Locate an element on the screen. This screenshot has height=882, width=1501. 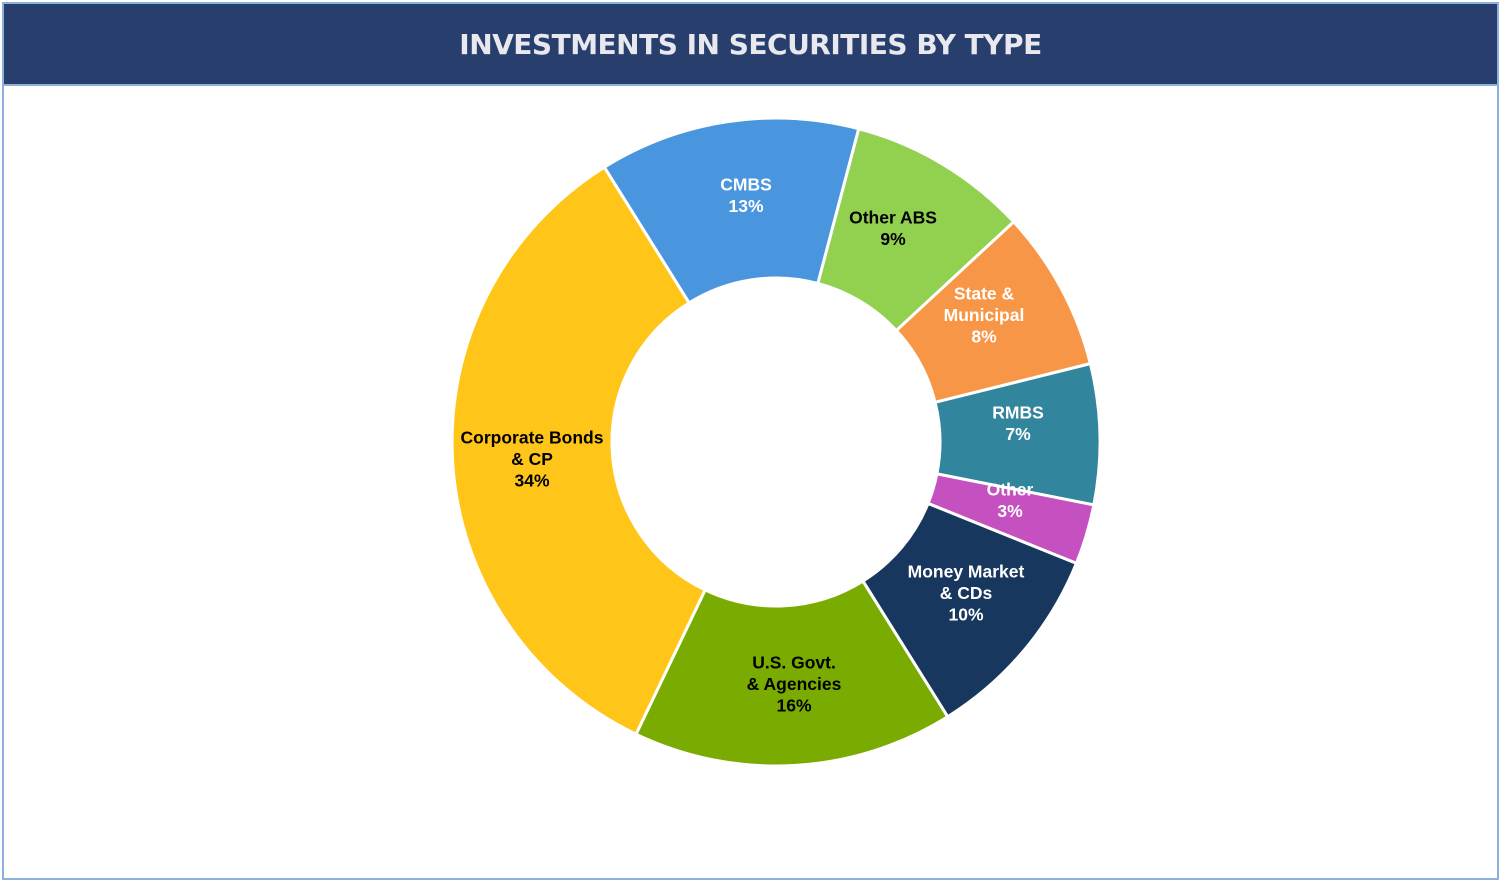
data-label-category: Corporate Bonds is located at coordinates (532, 438).